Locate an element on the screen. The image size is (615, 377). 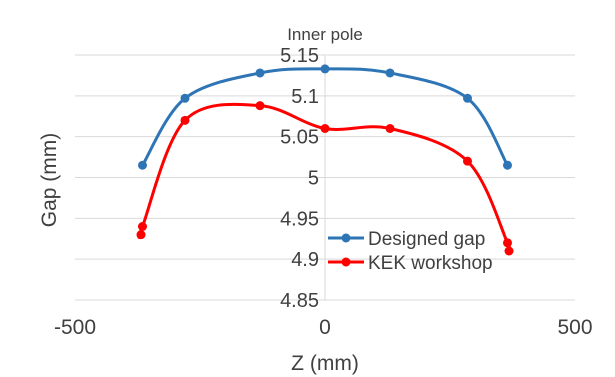
y-tick-label: 4.85 is located at coordinates (299, 301).